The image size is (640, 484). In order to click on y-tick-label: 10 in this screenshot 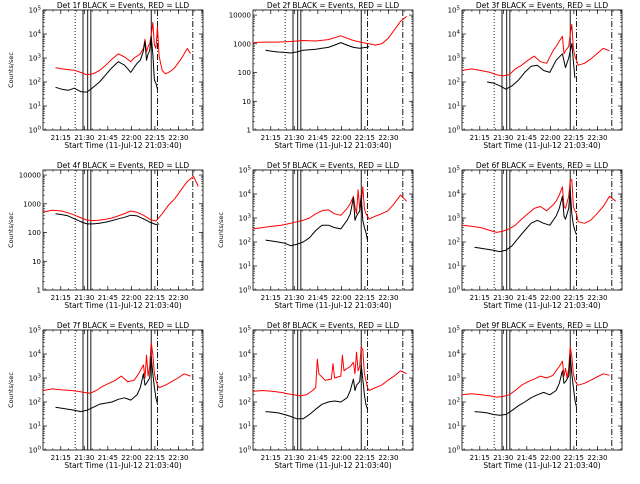, I will do `click(36, 262)`.